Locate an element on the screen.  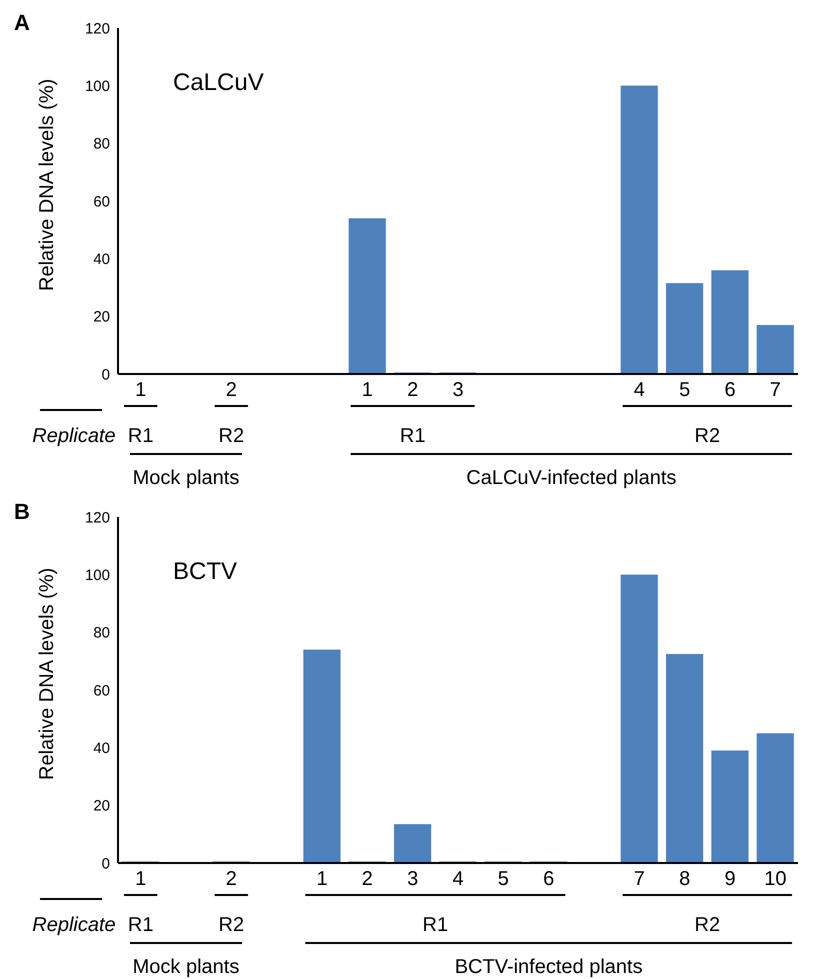
text: BCTV is located at coordinates (205, 571).